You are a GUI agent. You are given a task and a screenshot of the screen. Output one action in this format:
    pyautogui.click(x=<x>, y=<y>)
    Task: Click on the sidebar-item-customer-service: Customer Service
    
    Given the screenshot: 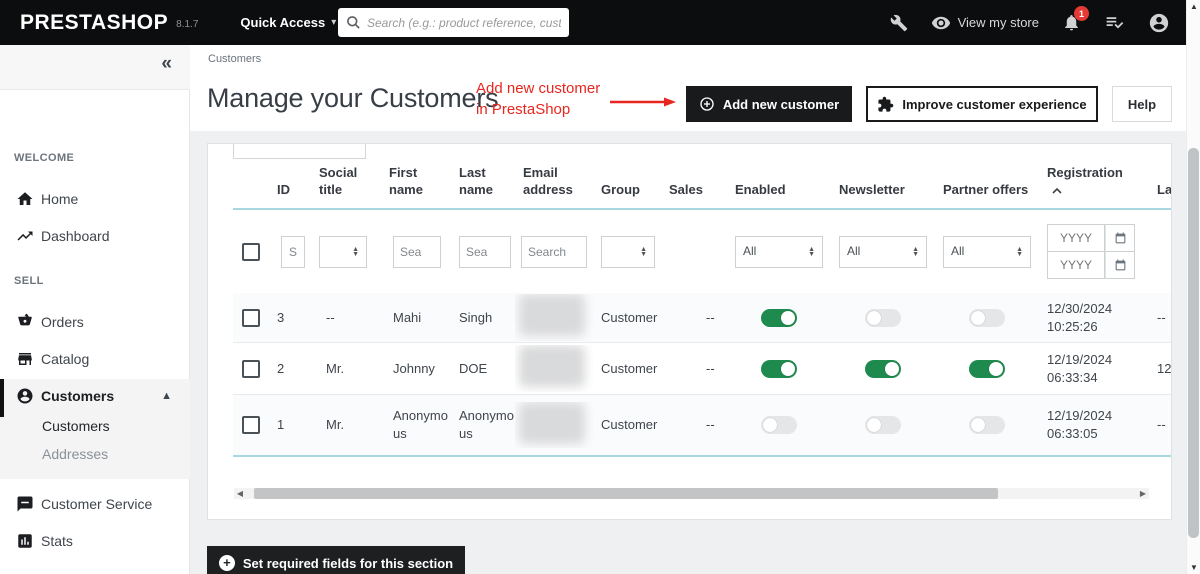 What is the action you would take?
    pyautogui.click(x=95, y=504)
    